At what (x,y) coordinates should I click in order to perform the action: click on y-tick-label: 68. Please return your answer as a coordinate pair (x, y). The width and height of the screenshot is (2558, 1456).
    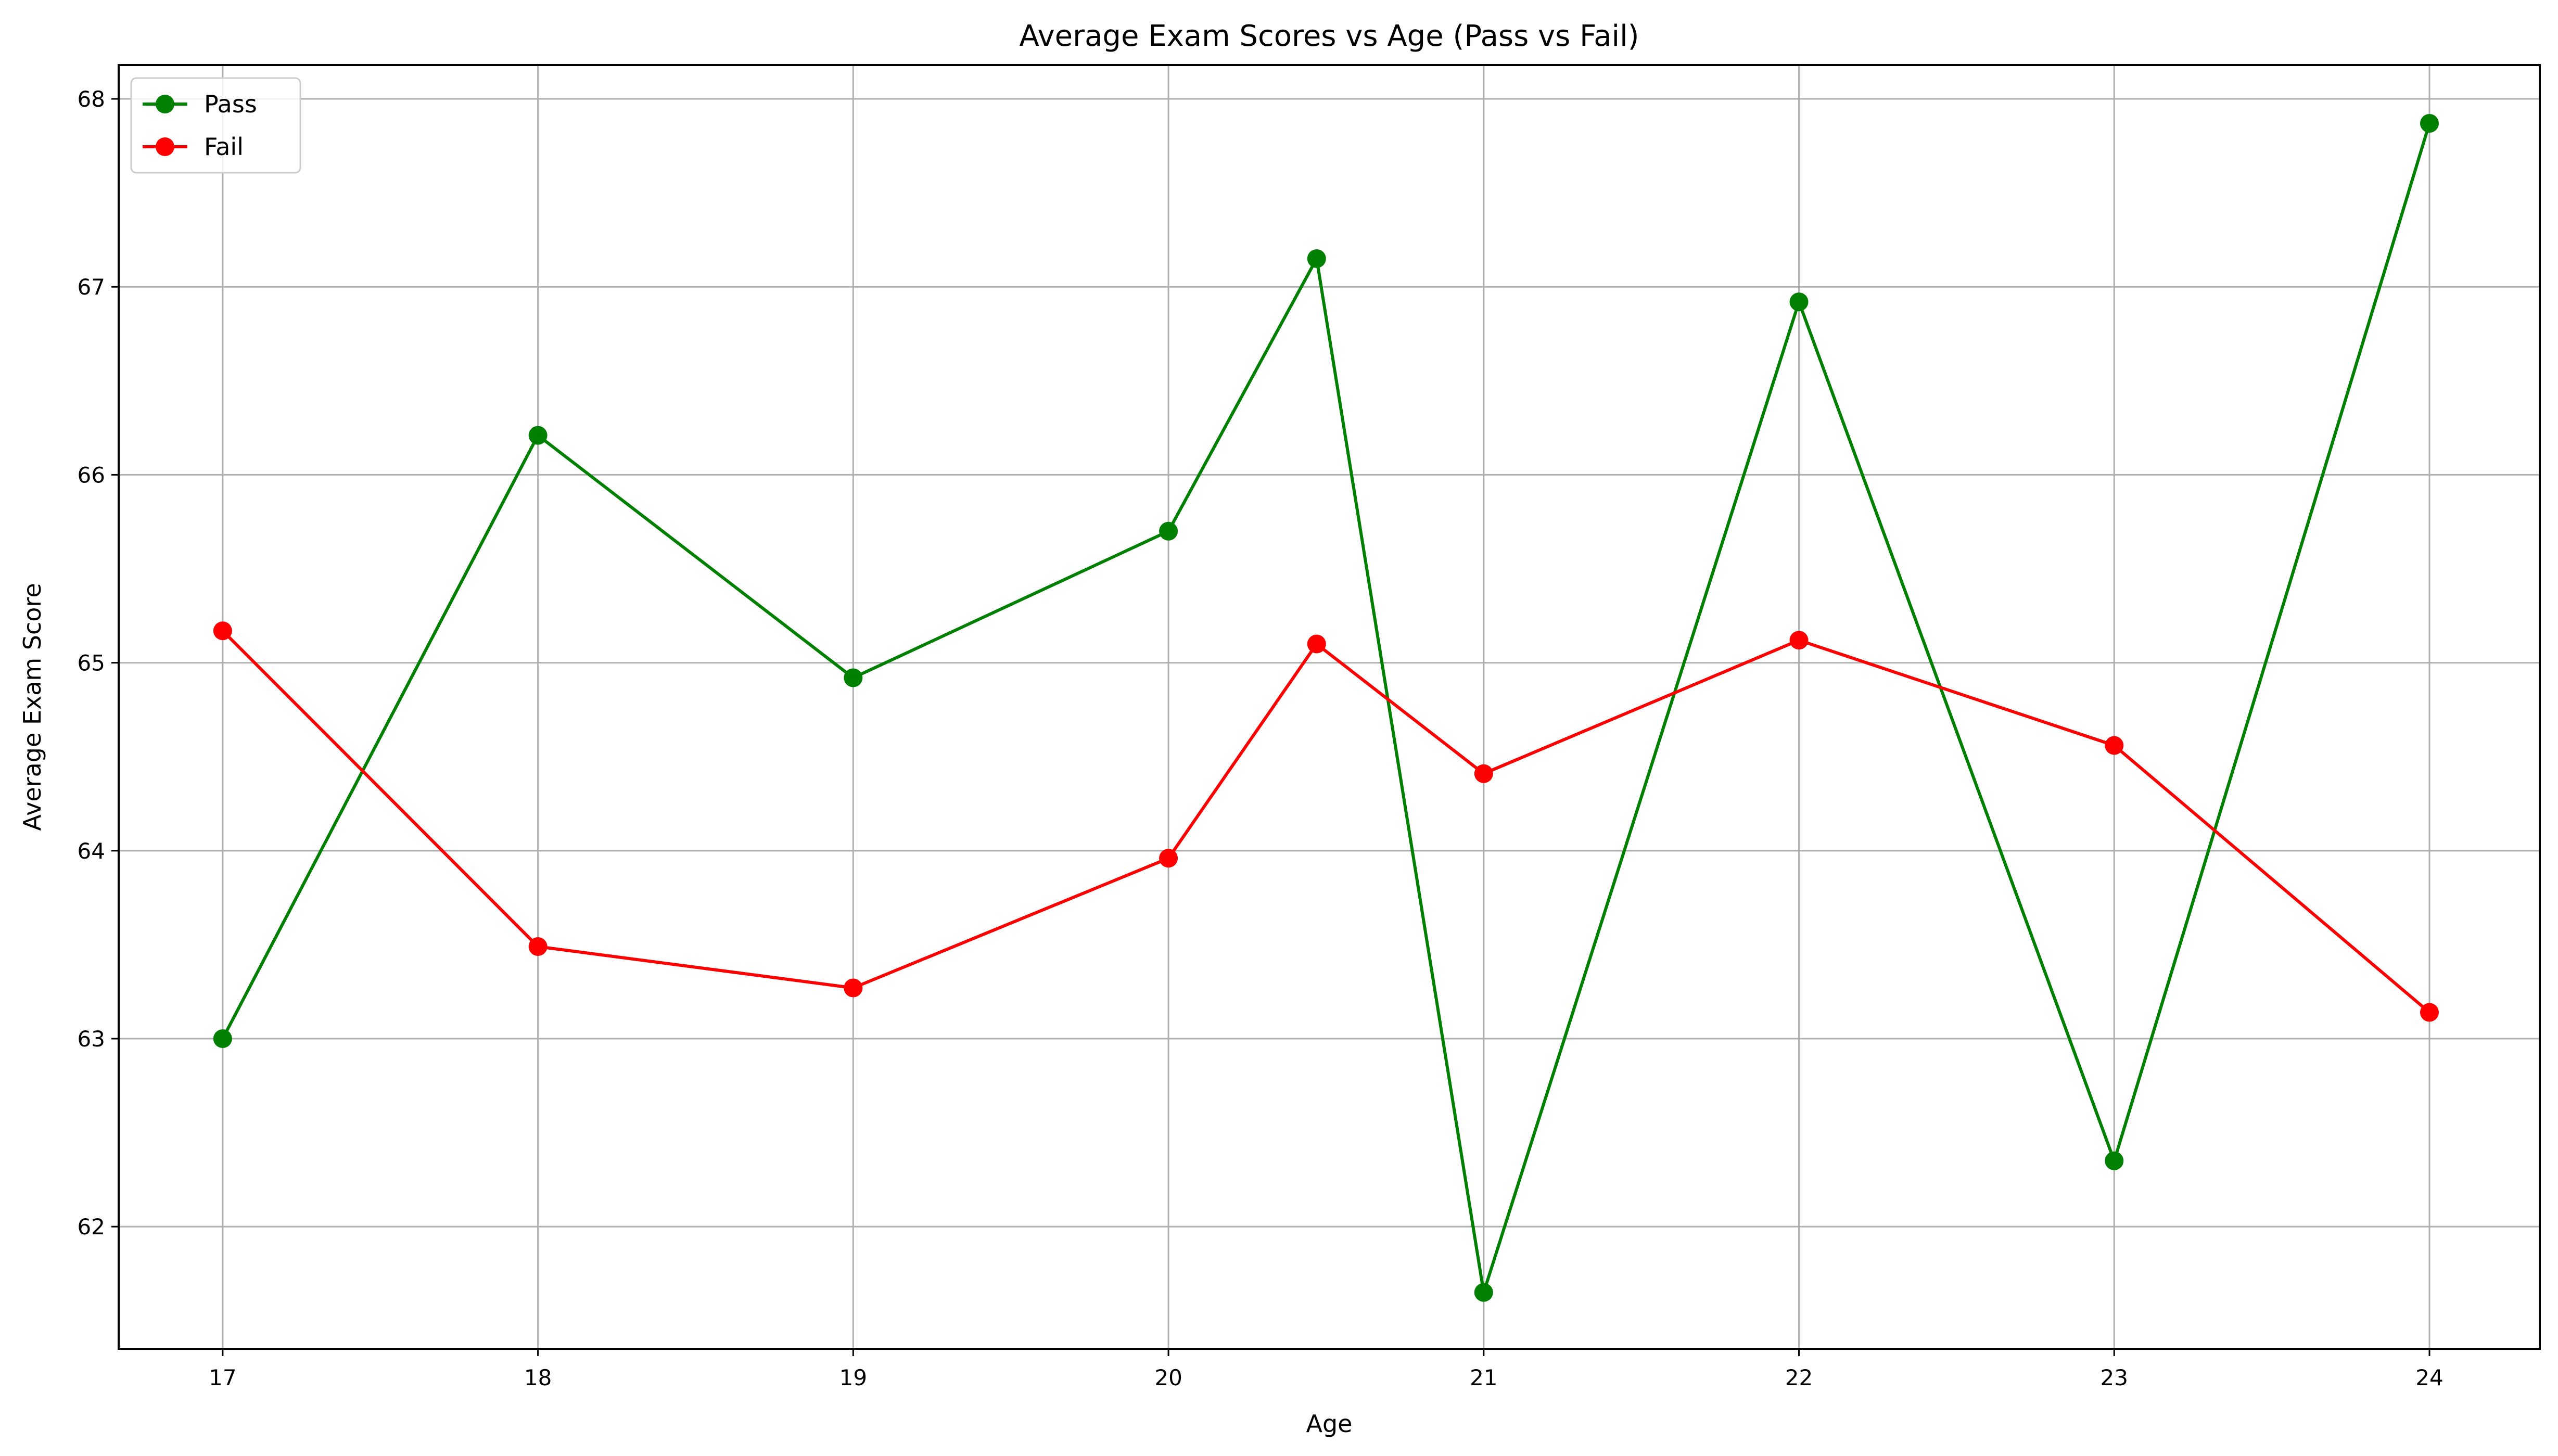
    Looking at the image, I should click on (91, 99).